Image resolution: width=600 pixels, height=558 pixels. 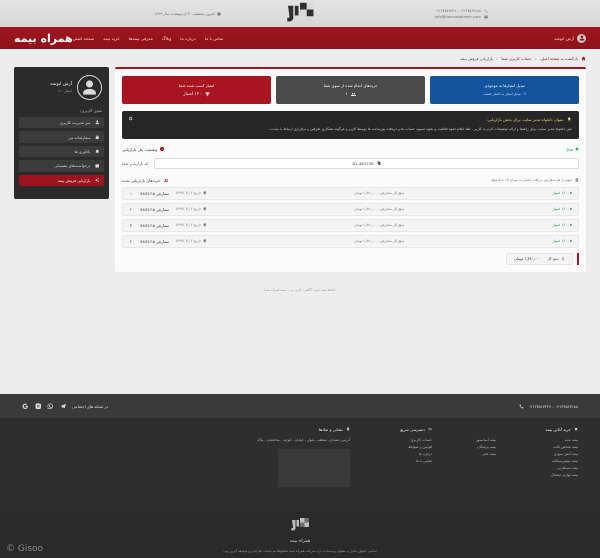 What do you see at coordinates (61, 180) in the screenshot?
I see `sidebar-item-marketing: بازاریابی فروش بیمه` at bounding box center [61, 180].